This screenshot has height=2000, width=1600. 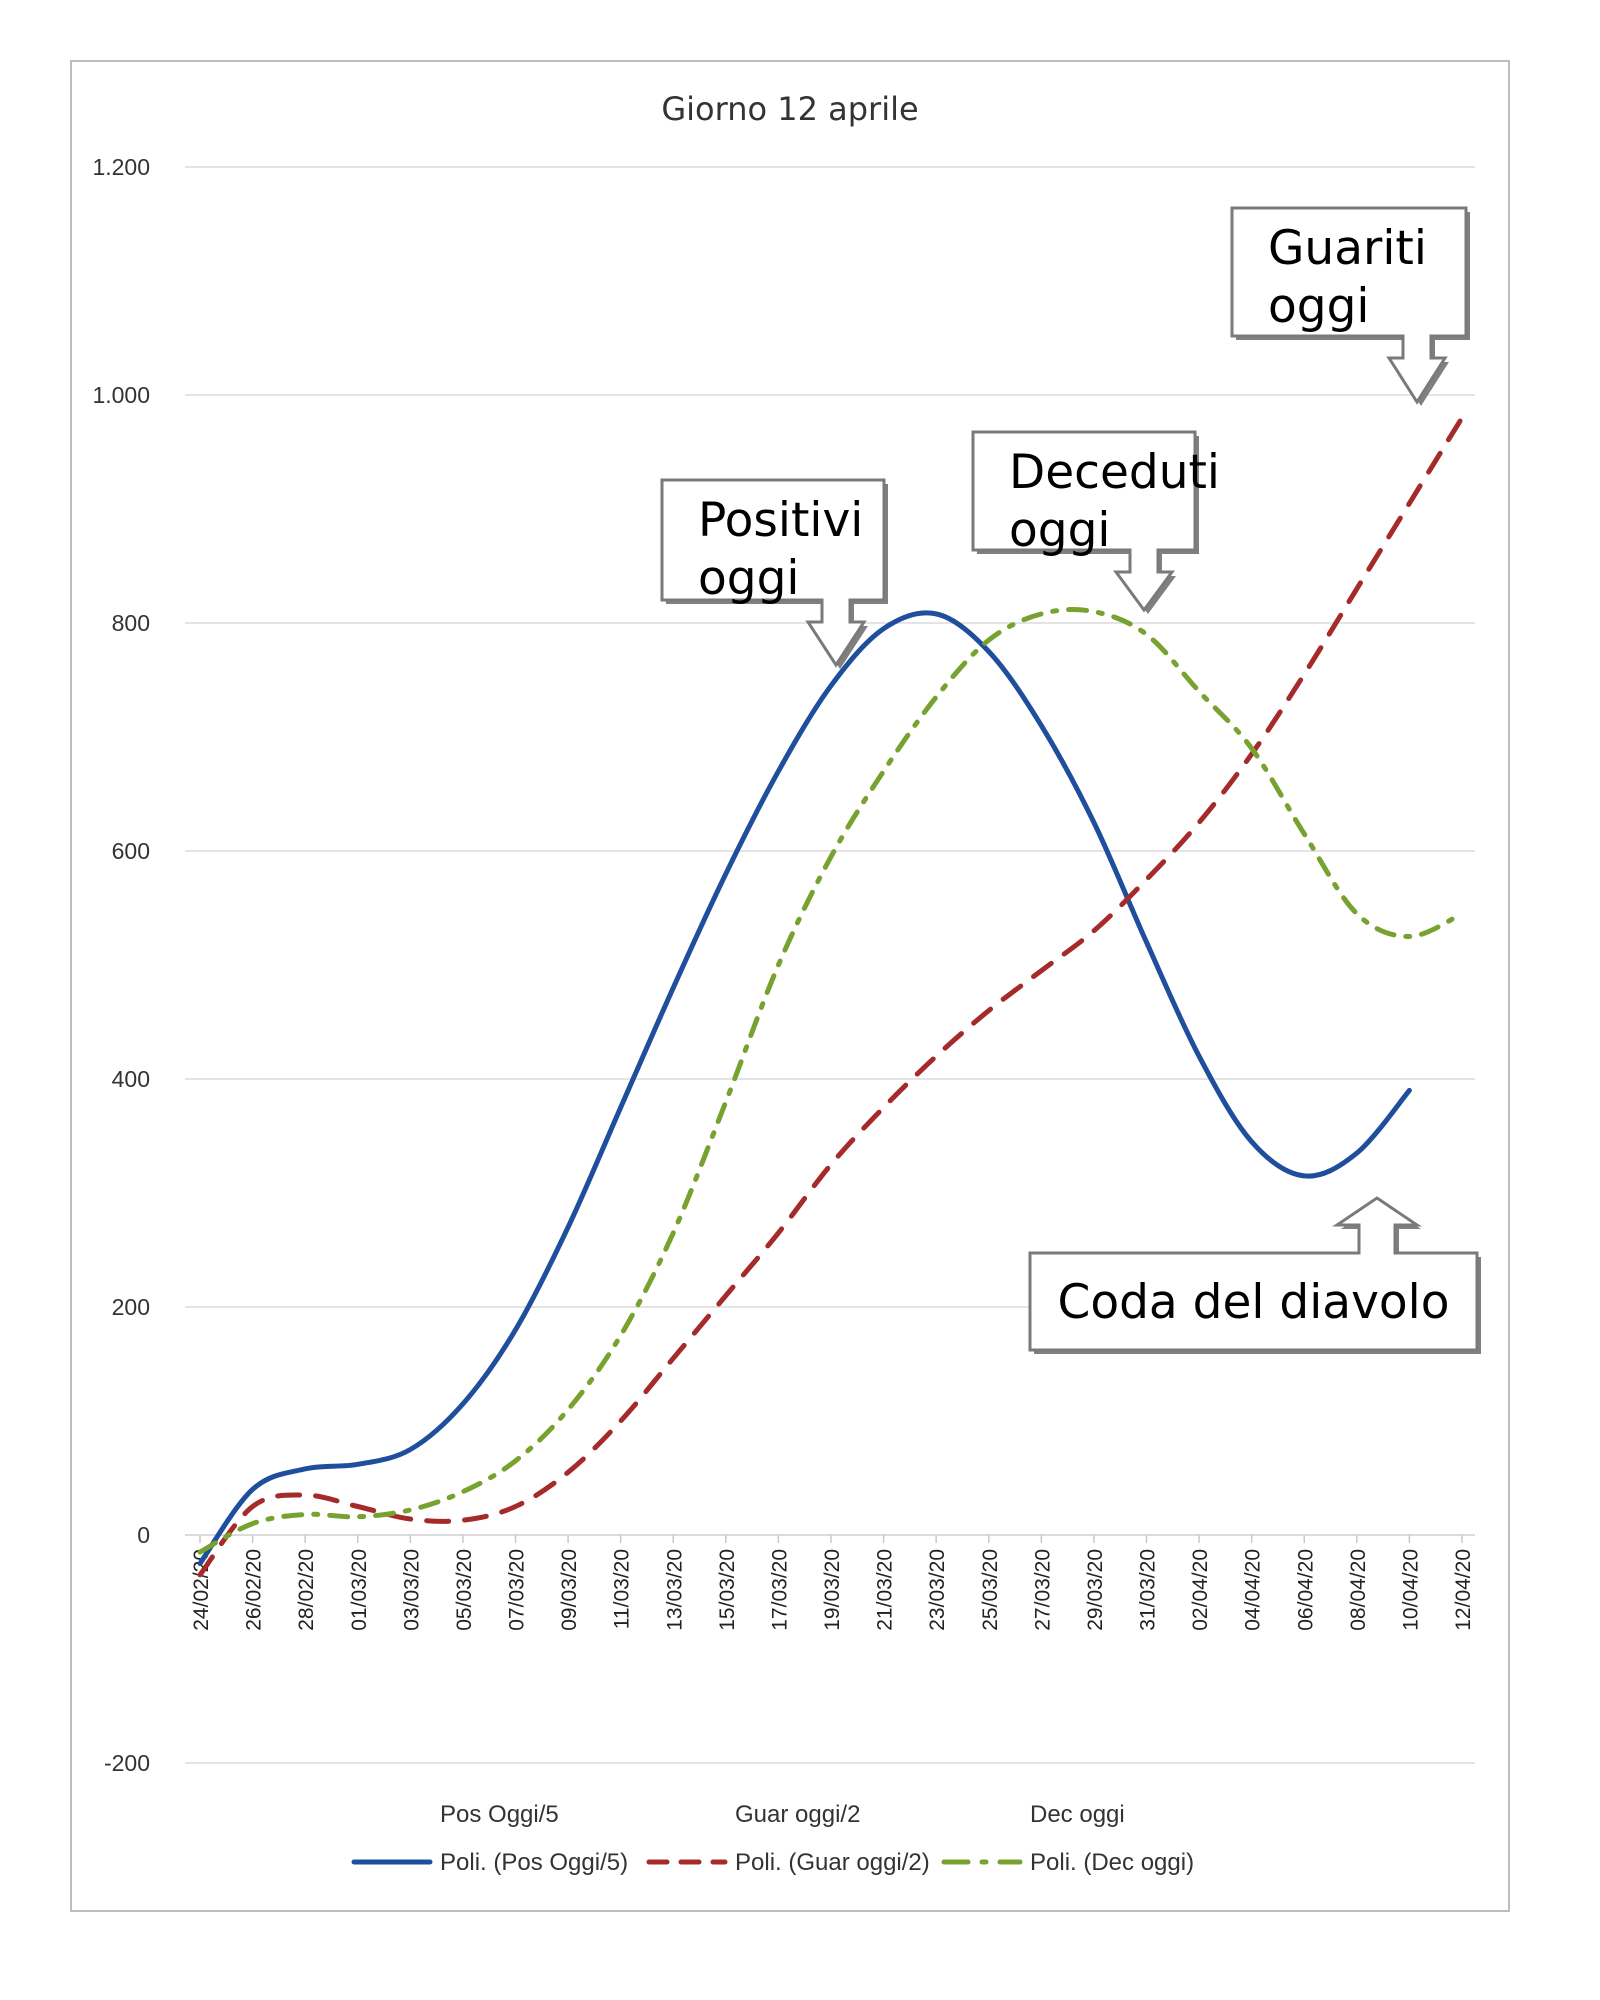 I want to click on x-tick-label: 31/03/20, so click(x=1148, y=1590).